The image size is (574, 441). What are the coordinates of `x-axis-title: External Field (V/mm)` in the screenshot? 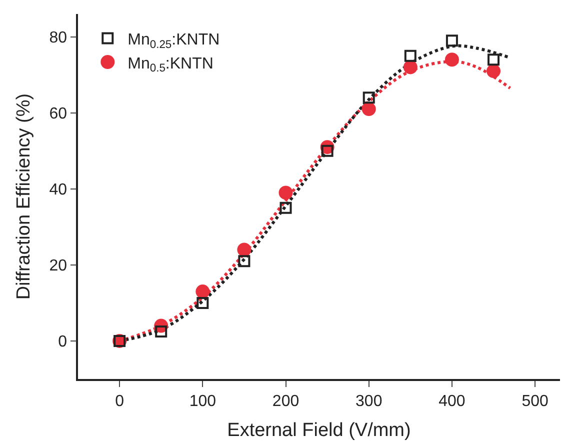 It's located at (319, 430).